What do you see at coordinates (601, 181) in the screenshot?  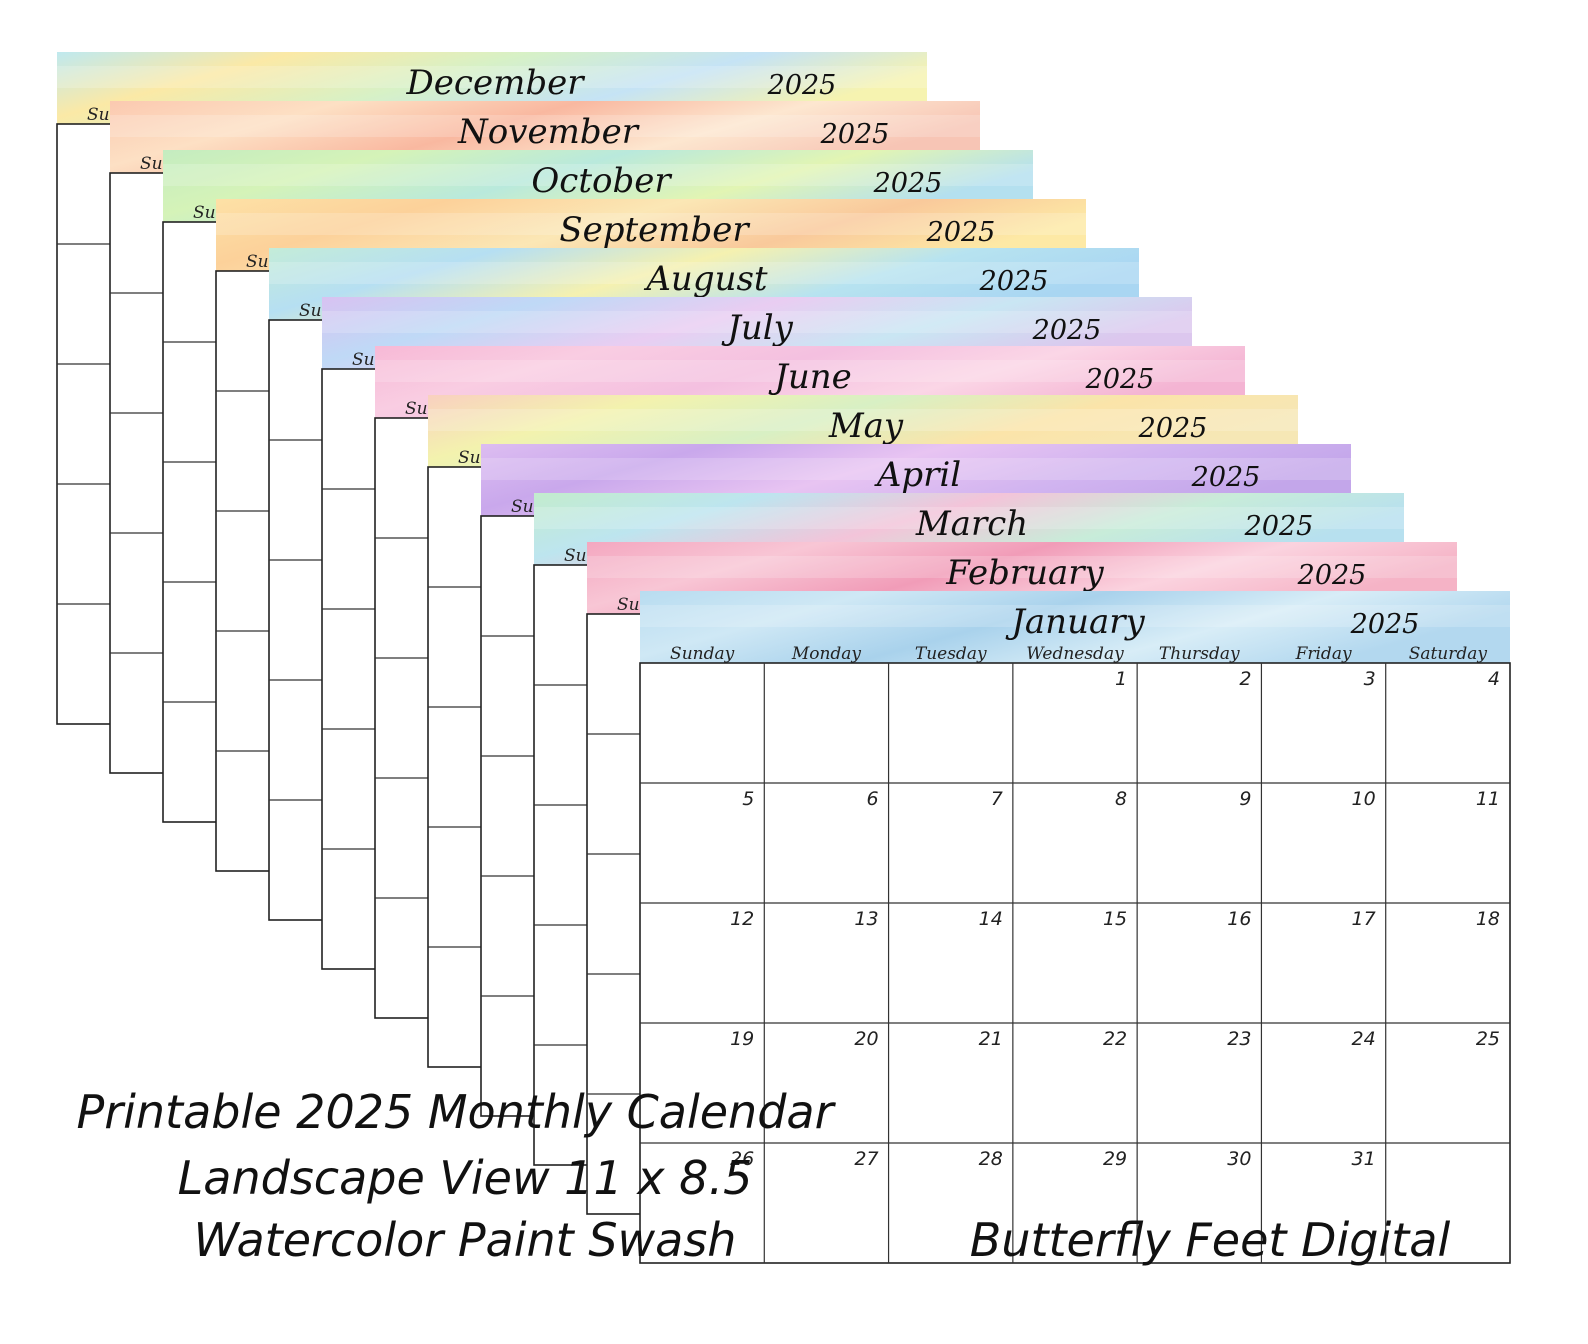 I see `month-name: October` at bounding box center [601, 181].